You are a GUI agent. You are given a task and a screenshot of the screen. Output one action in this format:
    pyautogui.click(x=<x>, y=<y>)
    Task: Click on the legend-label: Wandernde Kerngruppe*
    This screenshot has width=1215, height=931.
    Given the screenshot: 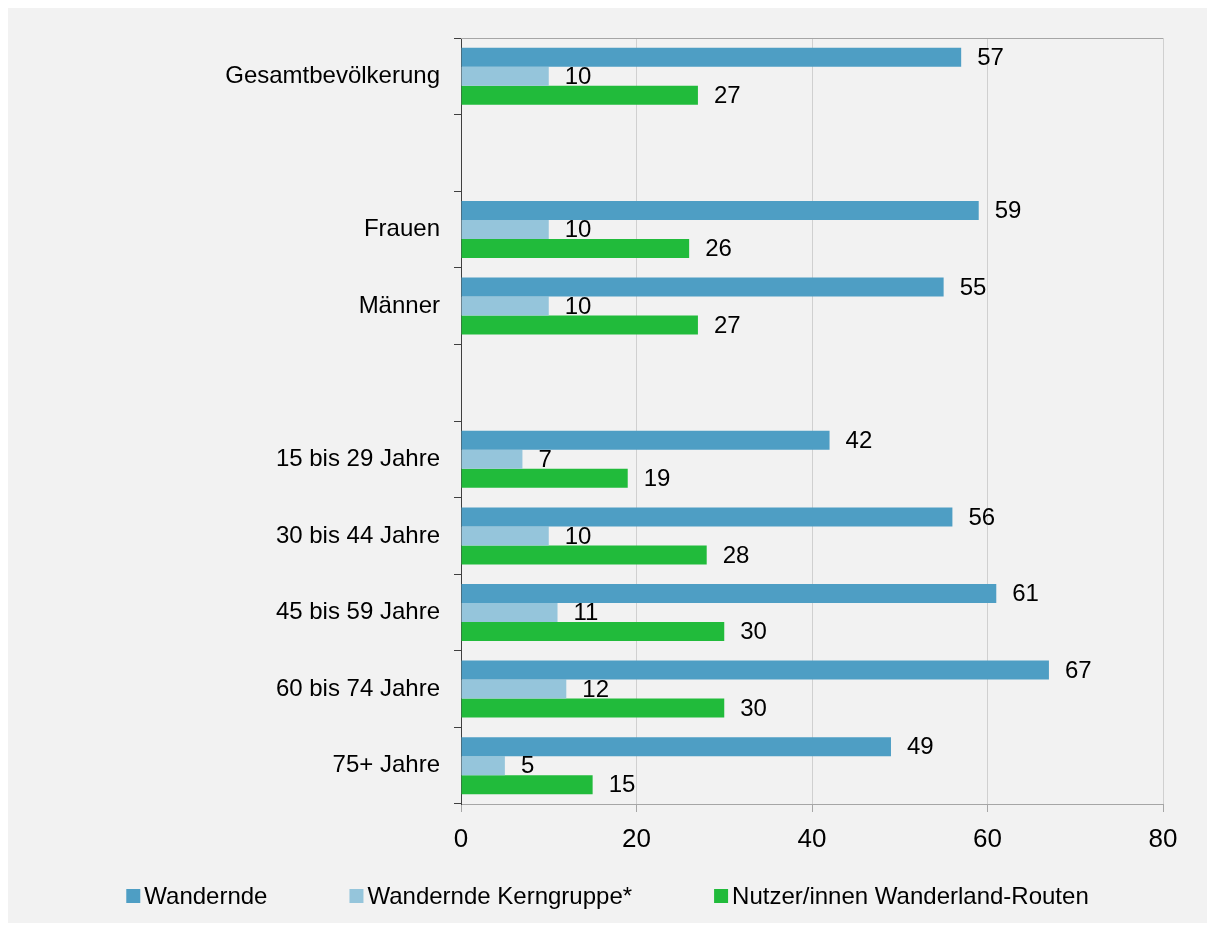 What is the action you would take?
    pyautogui.click(x=500, y=895)
    